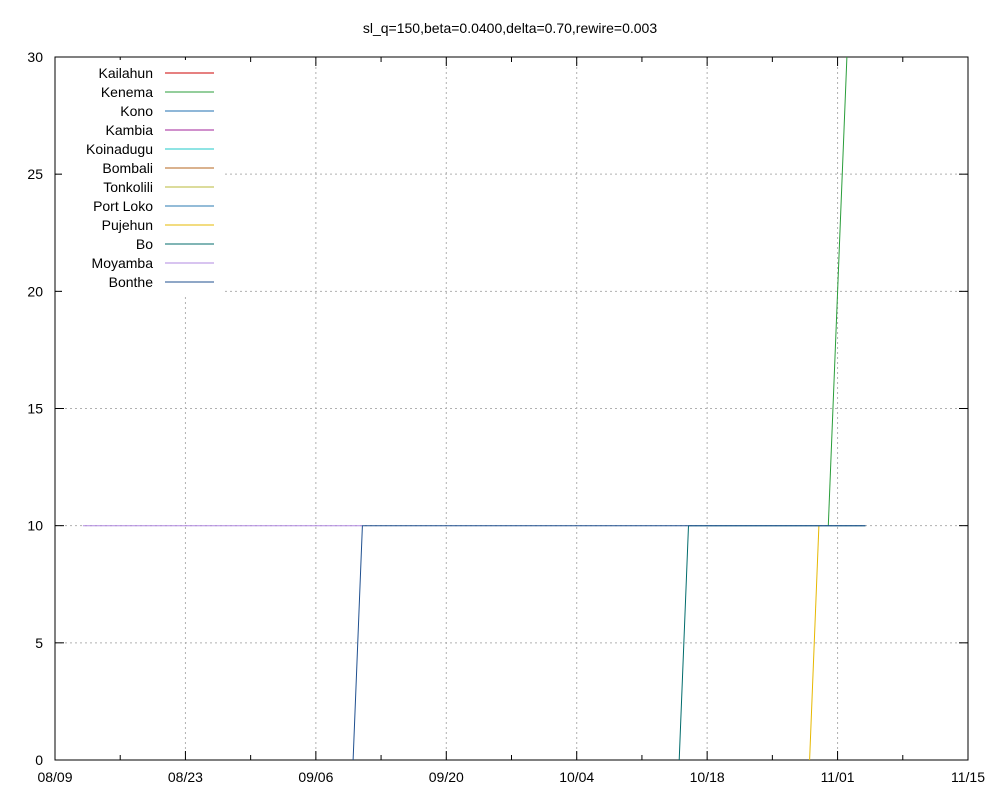 The height and width of the screenshot is (800, 1000). I want to click on legend-label-bo: Bo, so click(144, 244).